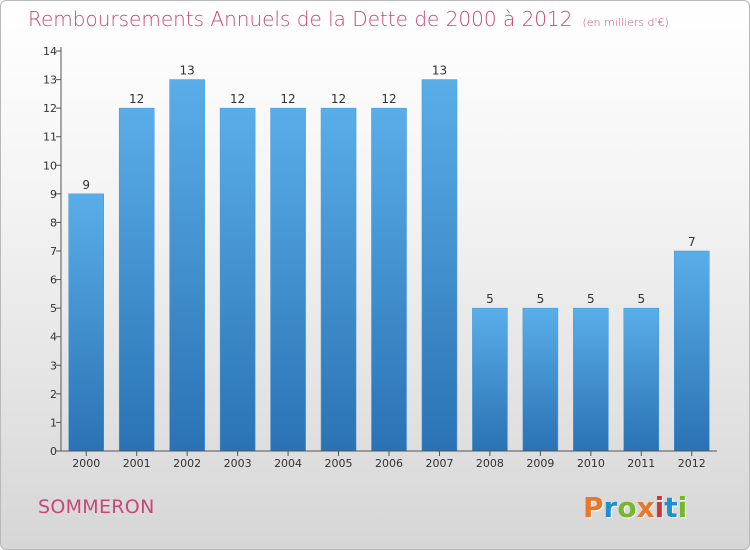  What do you see at coordinates (50, 51) in the screenshot?
I see `y-tick-label: 14` at bounding box center [50, 51].